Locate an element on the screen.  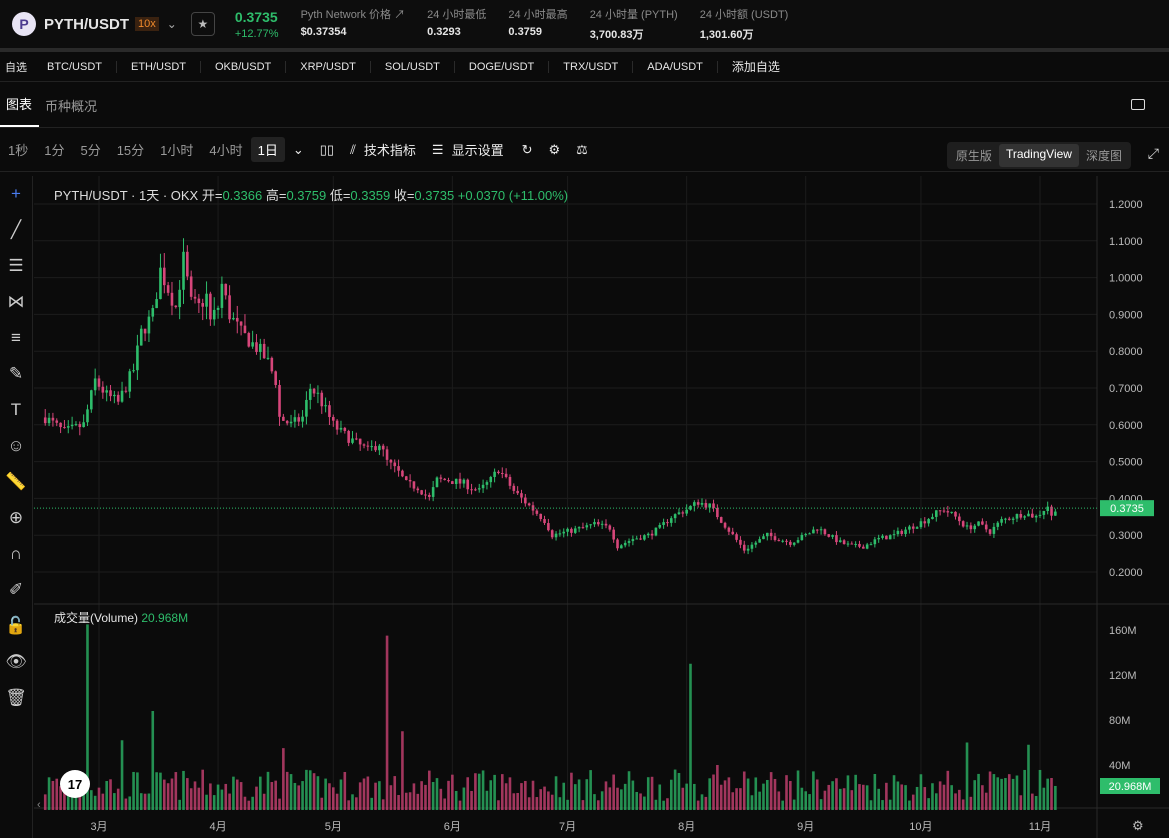
zoom-in-icon: ⊕ is located at coordinates (16, 517).